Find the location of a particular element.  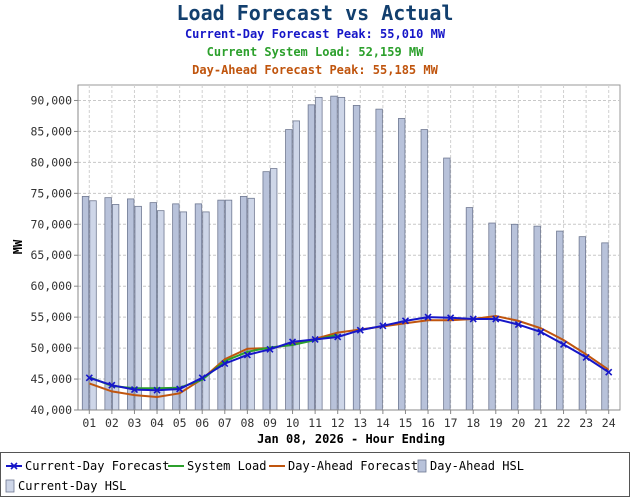

y-tick-label: 75,000 is located at coordinates (51, 193).